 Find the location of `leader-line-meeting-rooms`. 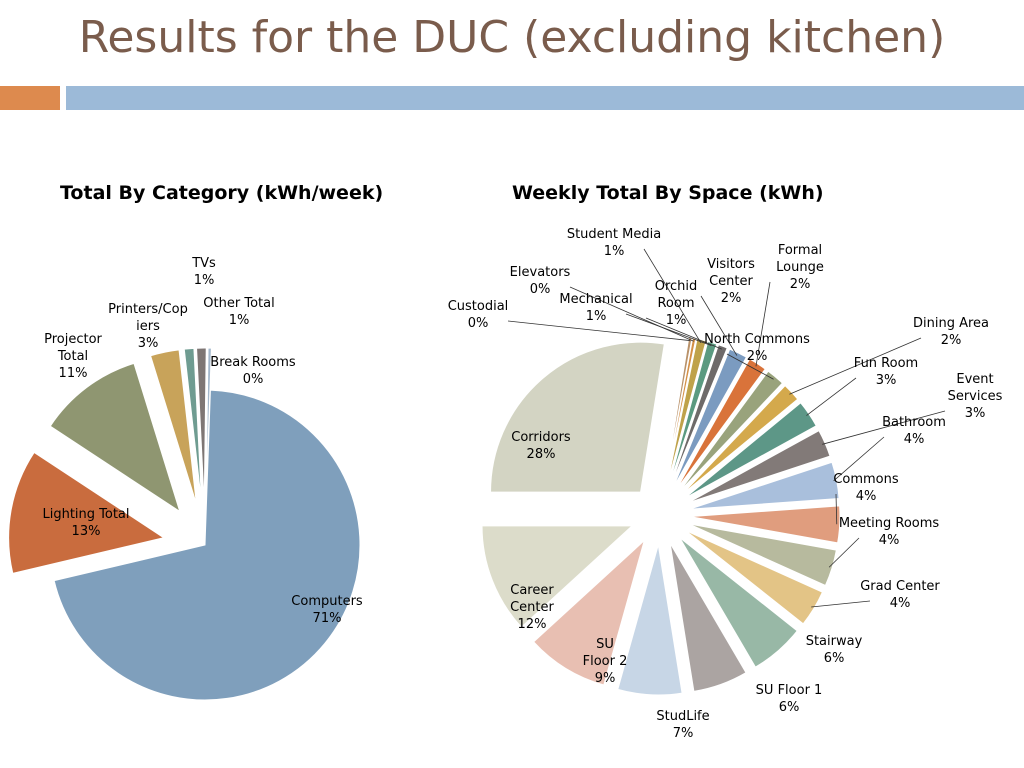

leader-line-meeting-rooms is located at coordinates (844, 552).